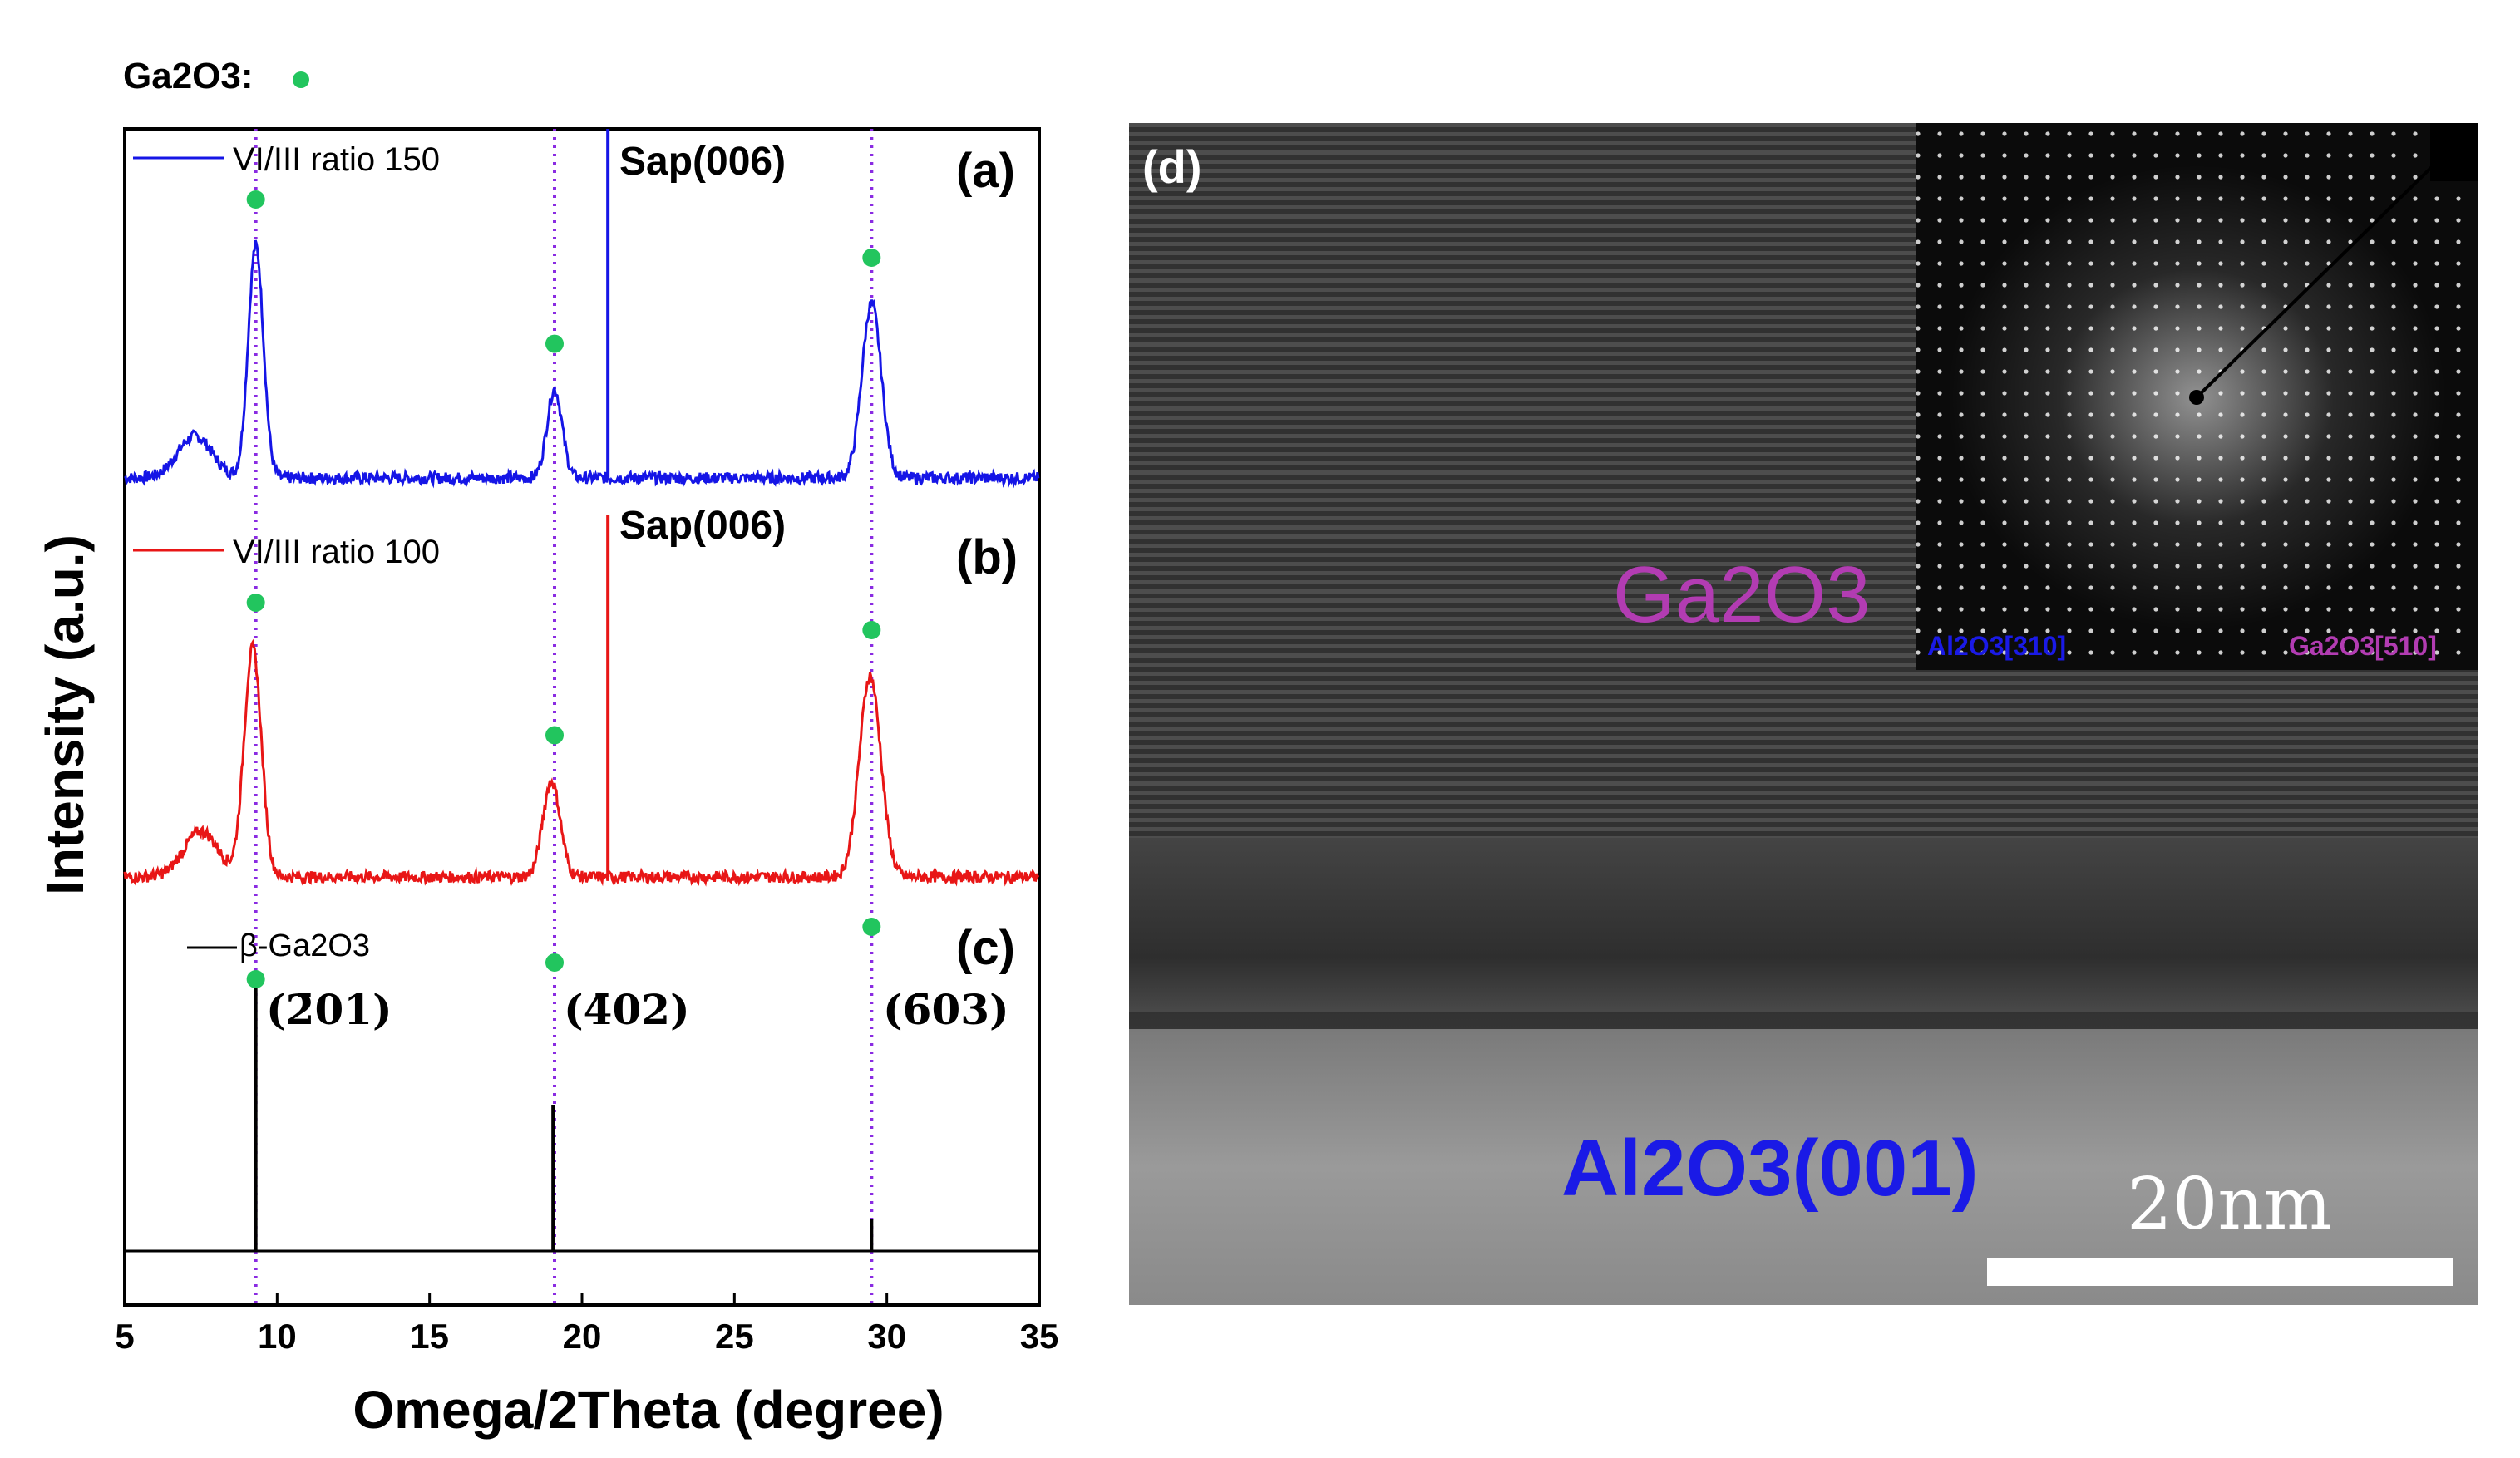 This screenshot has height=1458, width=2520. Describe the element at coordinates (430, 1337) in the screenshot. I see `x-tick-label-15: 15` at that location.